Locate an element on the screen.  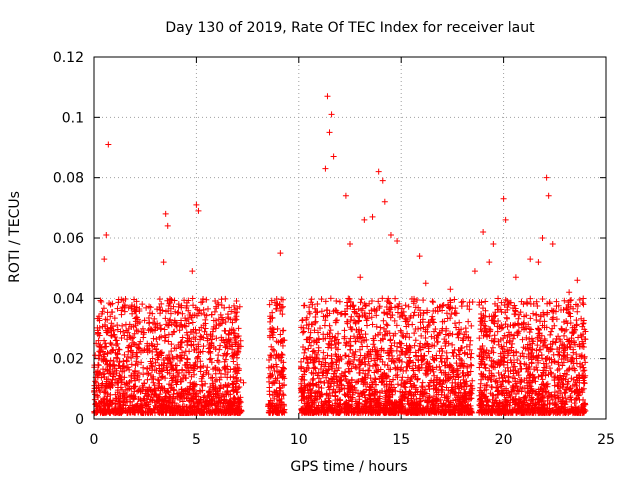
x-axis-label: GPS time / hours is located at coordinates (348, 467).